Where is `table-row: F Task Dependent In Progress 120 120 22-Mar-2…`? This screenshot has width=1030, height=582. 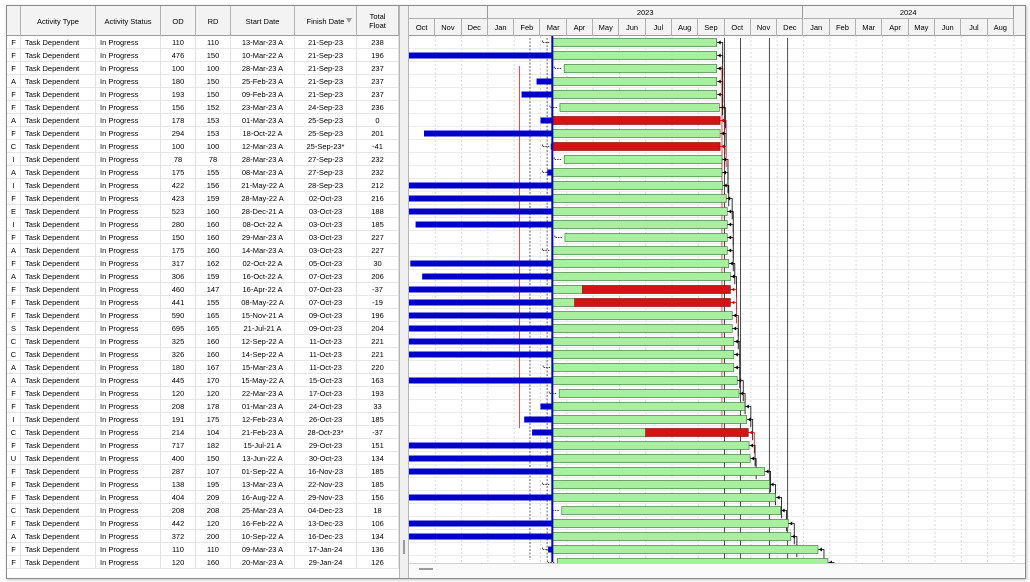
table-row: F Task Dependent In Progress 120 120 22-Mar-2… is located at coordinates (203, 393).